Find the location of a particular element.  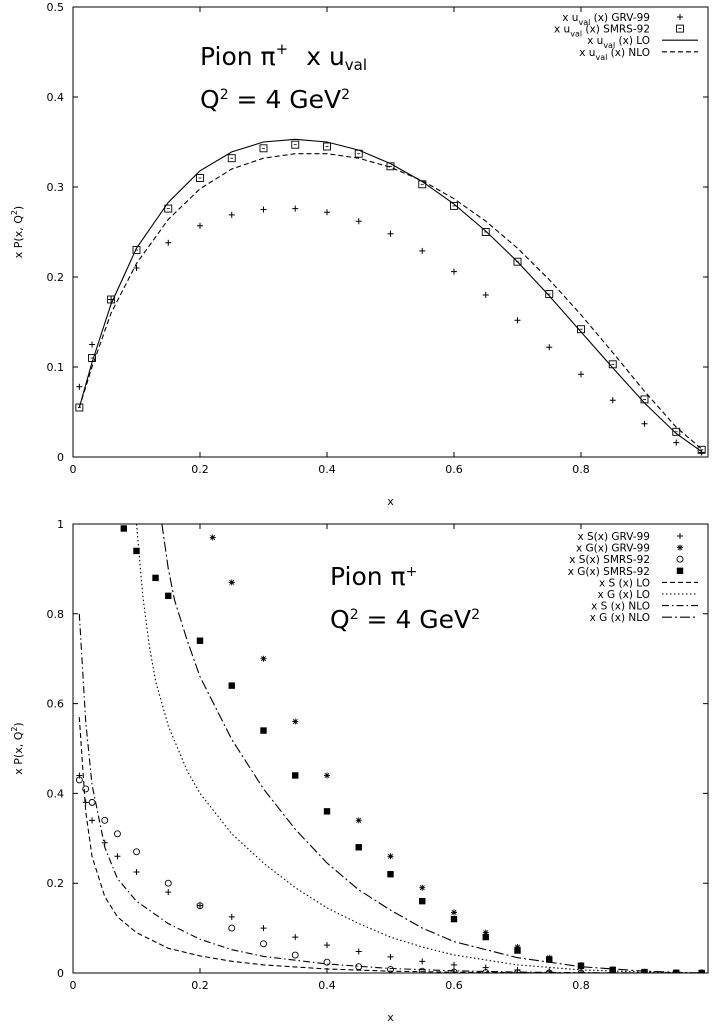

annotation-line-part: Q is located at coordinates (340, 619).